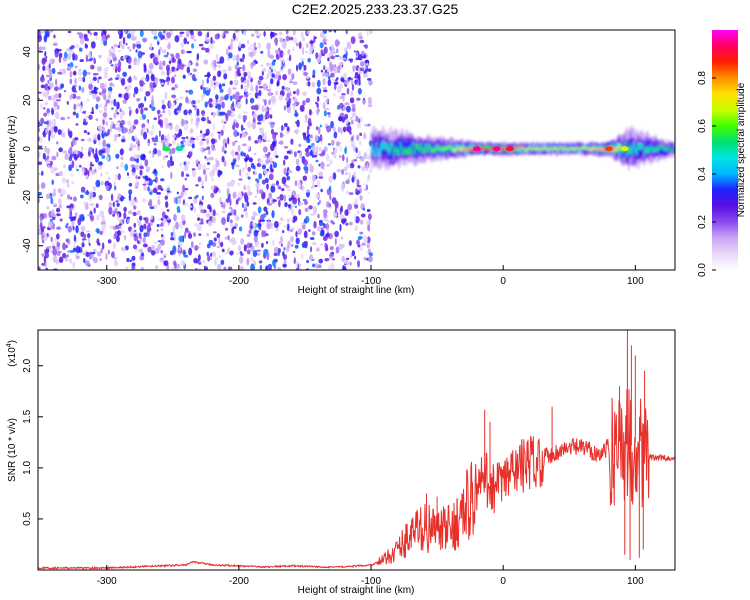  What do you see at coordinates (27, 245) in the screenshot?
I see `y-tick-label: -40` at bounding box center [27, 245].